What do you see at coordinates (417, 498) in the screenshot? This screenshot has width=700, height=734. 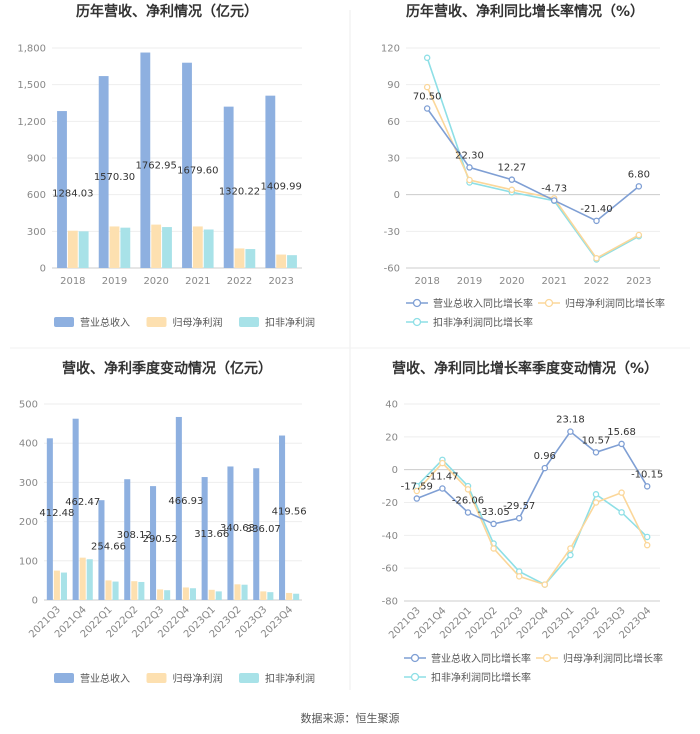 I see `point-1-2021Q3` at bounding box center [417, 498].